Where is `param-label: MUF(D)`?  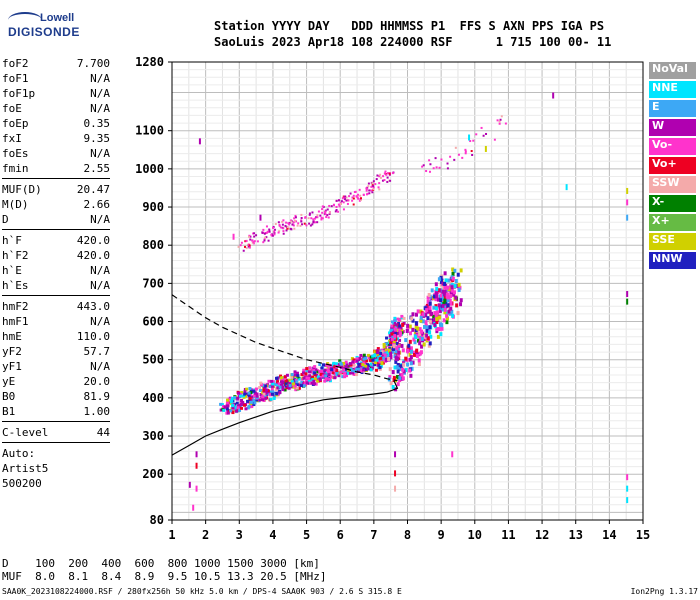 param-label: MUF(D) is located at coordinates (22, 189).